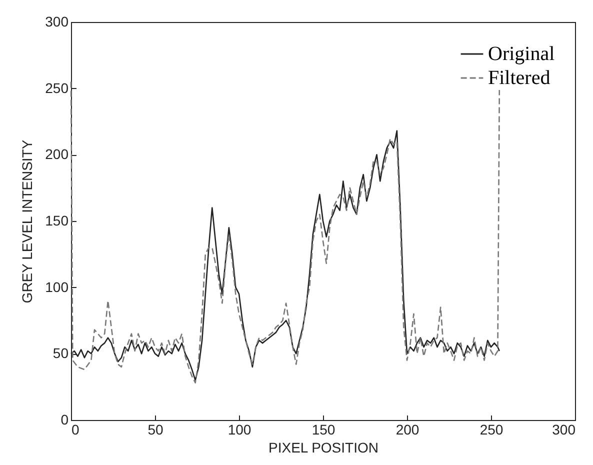  What do you see at coordinates (323, 448) in the screenshot?
I see `x-axis-title: PIXEL POSITION` at bounding box center [323, 448].